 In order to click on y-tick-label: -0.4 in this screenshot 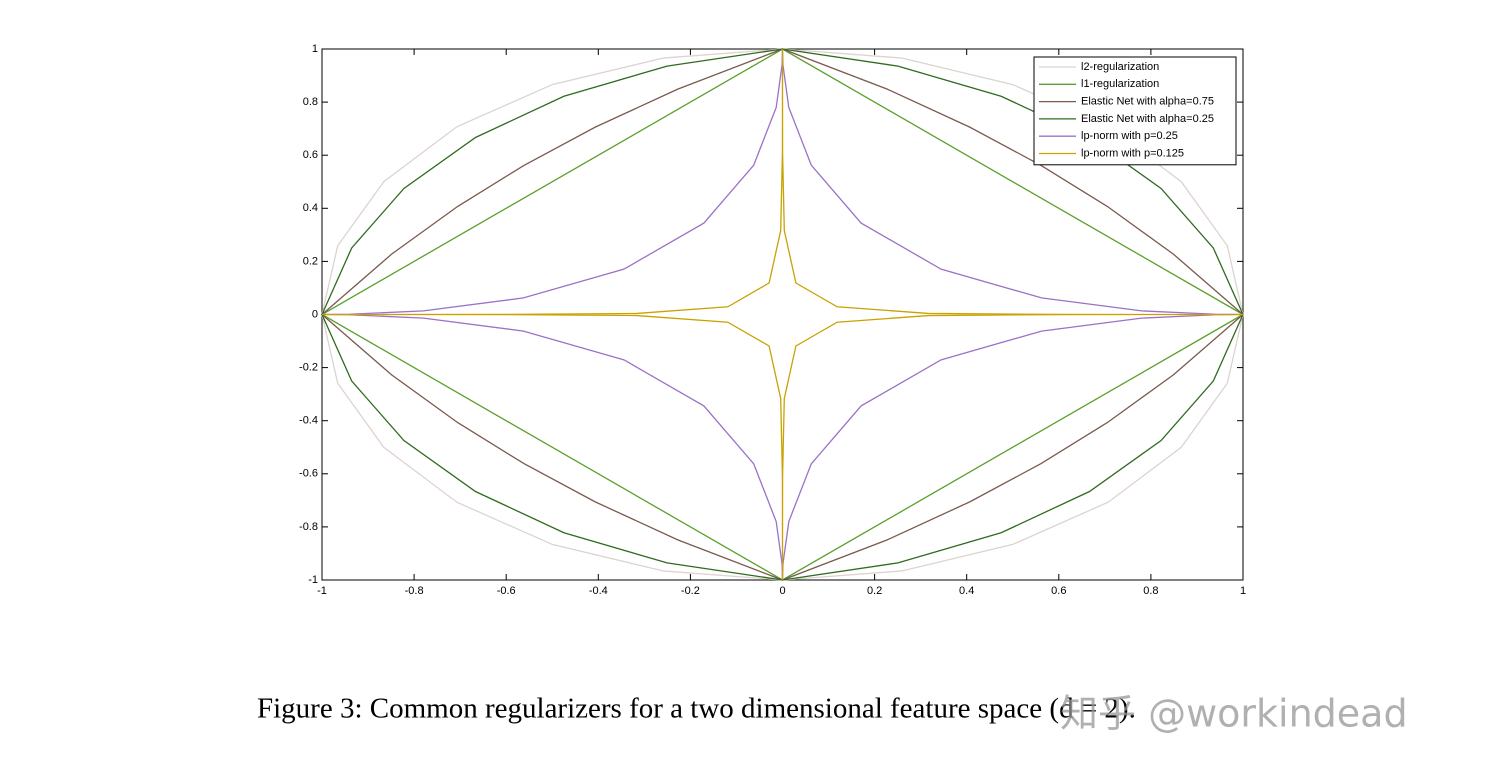, I will do `click(308, 421)`.